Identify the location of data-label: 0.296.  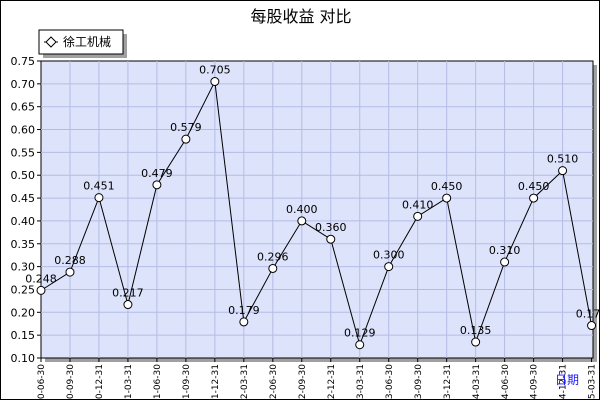
(273, 256).